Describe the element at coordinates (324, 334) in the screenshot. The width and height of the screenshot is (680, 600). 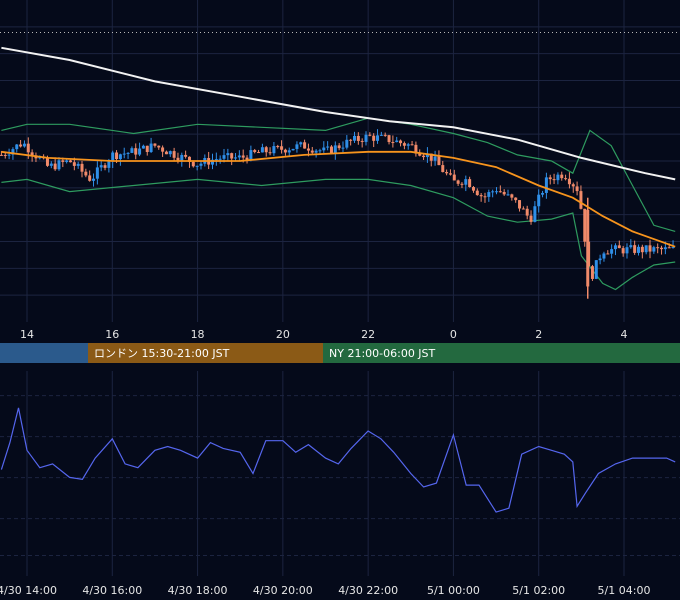
I see `price-x-axis: 14 16 18 20 22 0 2 4` at that location.